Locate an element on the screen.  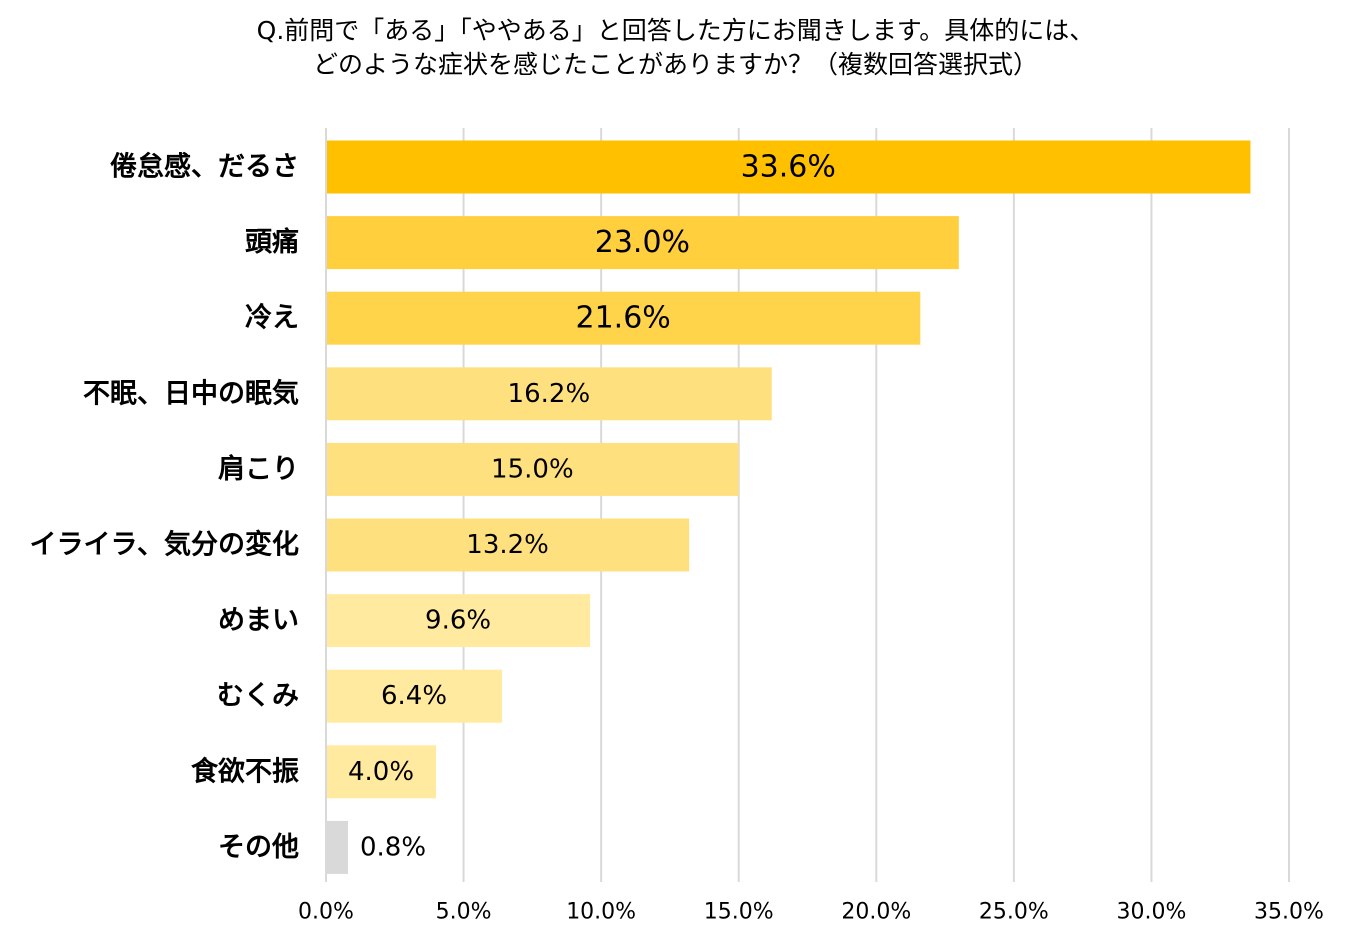
data-label: 23.0% is located at coordinates (642, 242).